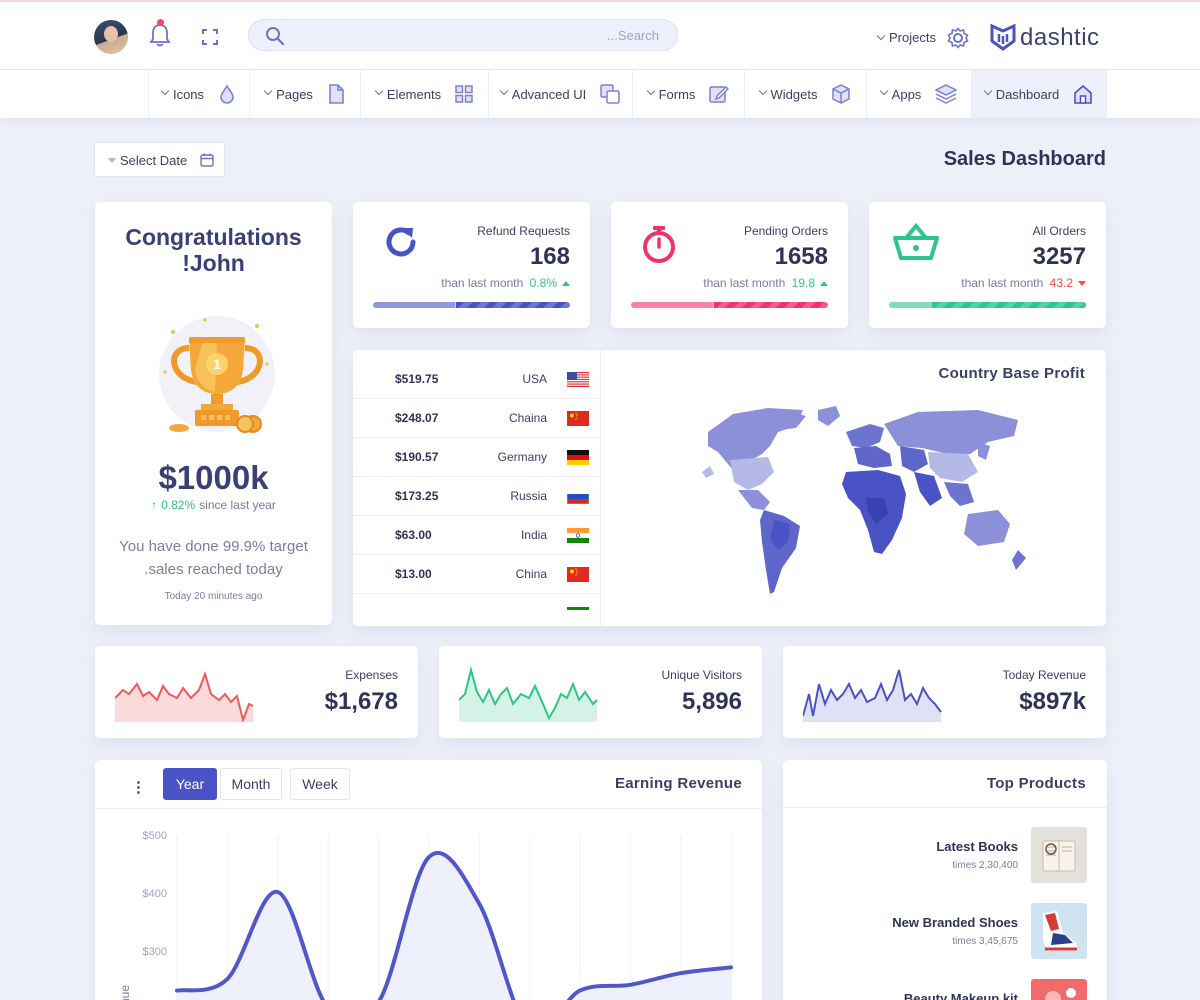  What do you see at coordinates (213, 569) in the screenshot?
I see `desc-line2: .sales reached today` at bounding box center [213, 569].